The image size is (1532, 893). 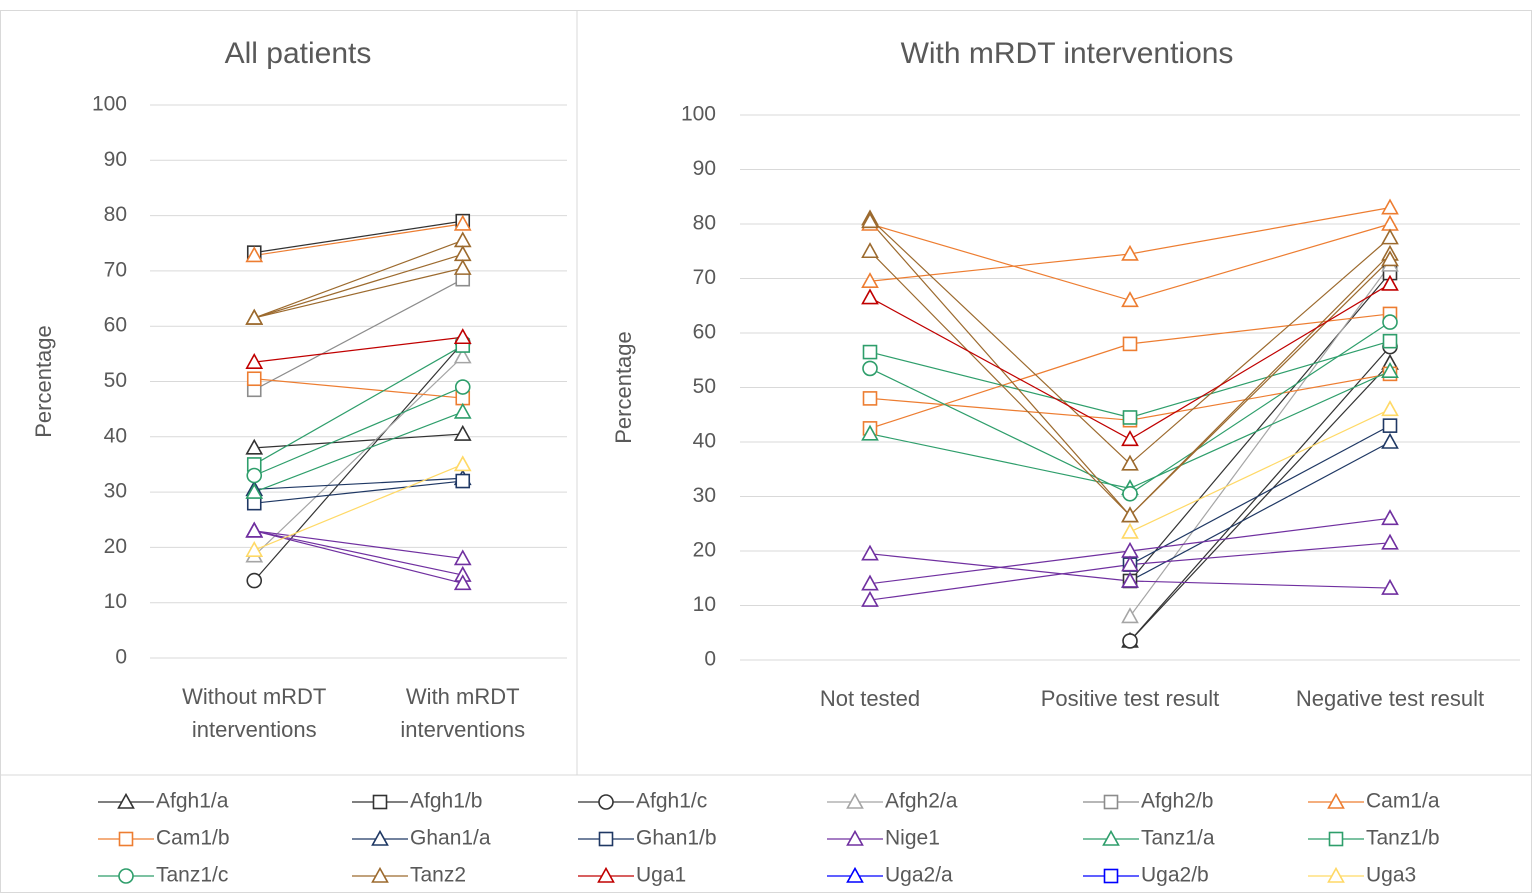 I want to click on legend-label: Afgh1/a, so click(x=192, y=801).